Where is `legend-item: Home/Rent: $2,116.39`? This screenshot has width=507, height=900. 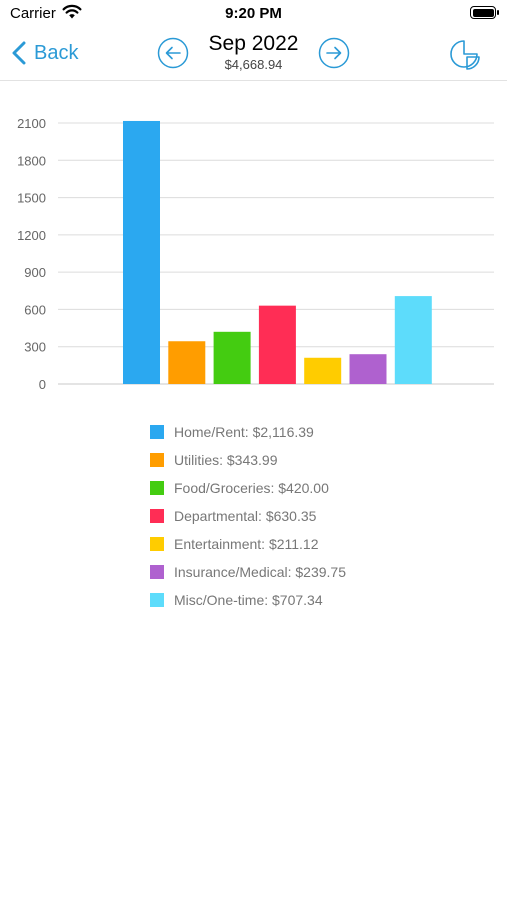 legend-item: Home/Rent: $2,116.39 is located at coordinates (248, 432).